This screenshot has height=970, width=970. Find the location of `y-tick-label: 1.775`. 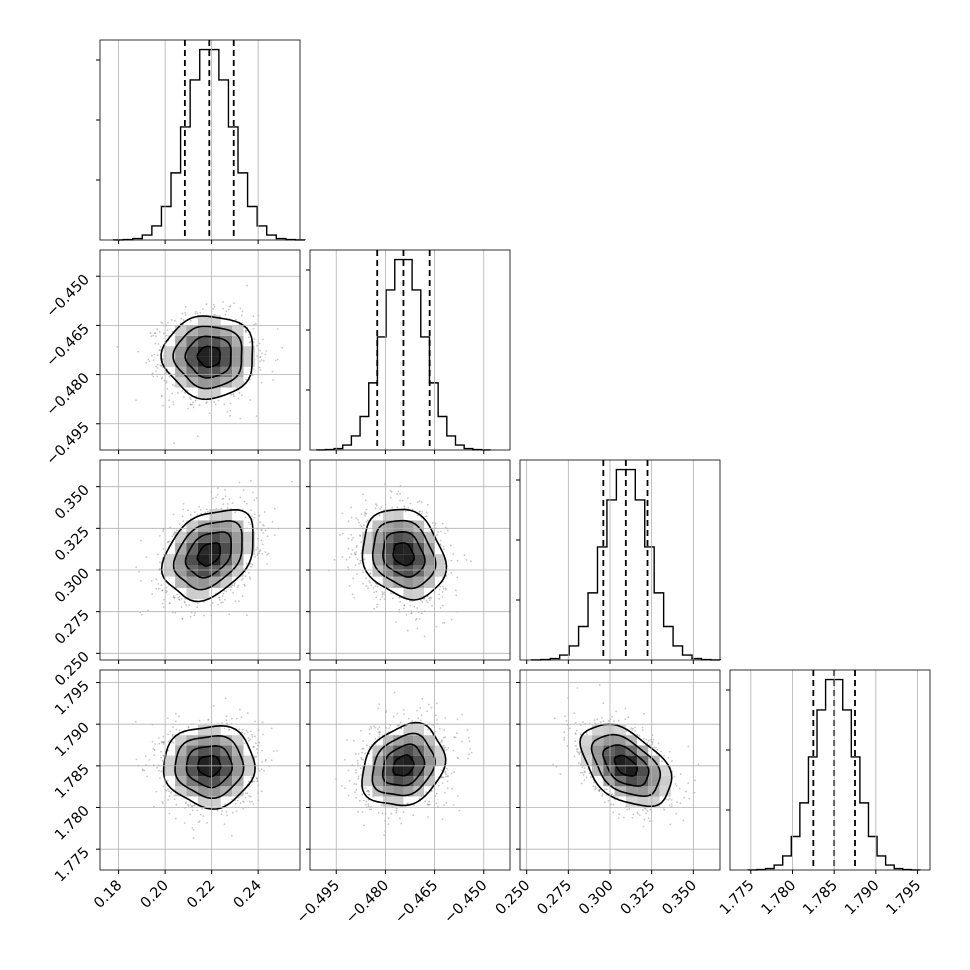

y-tick-label: 1.775 is located at coordinates (72, 865).